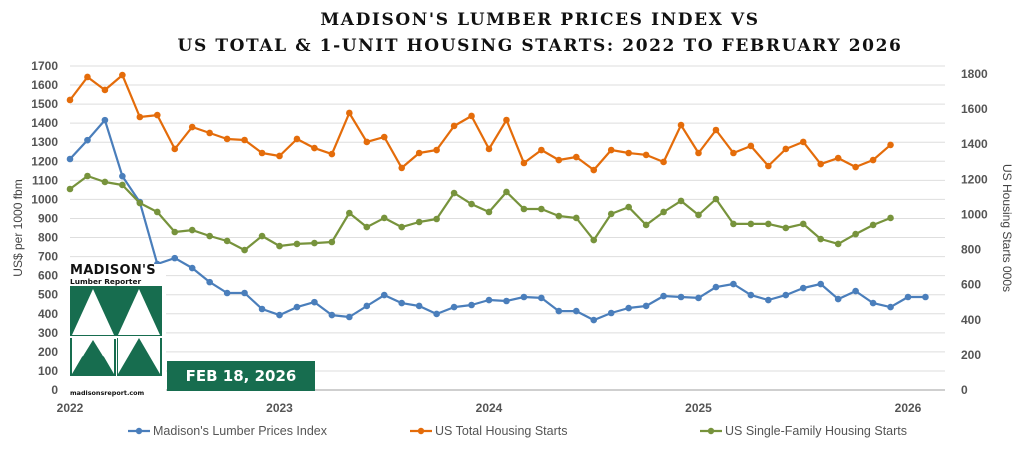 Image resolution: width=1024 pixels, height=450 pixels. I want to click on legend-label: US Total Housing Starts, so click(501, 431).